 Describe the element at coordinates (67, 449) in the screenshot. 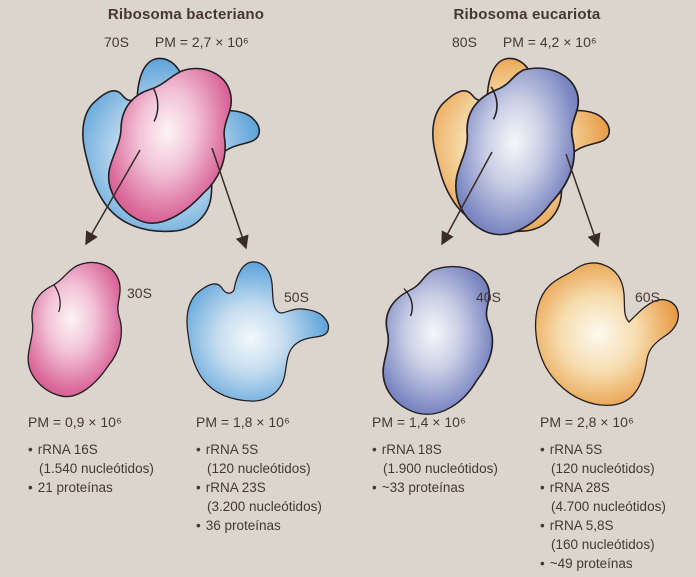

I see `list-item-text: rRNA 16S` at that location.